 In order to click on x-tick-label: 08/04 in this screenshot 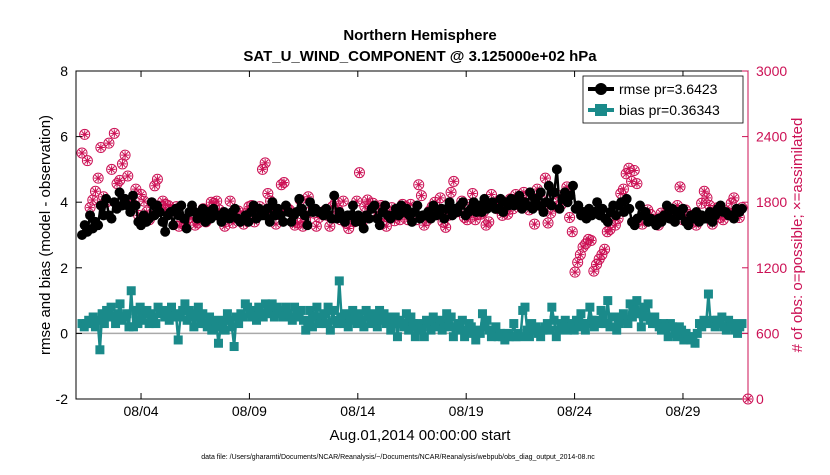, I will do `click(141, 411)`.